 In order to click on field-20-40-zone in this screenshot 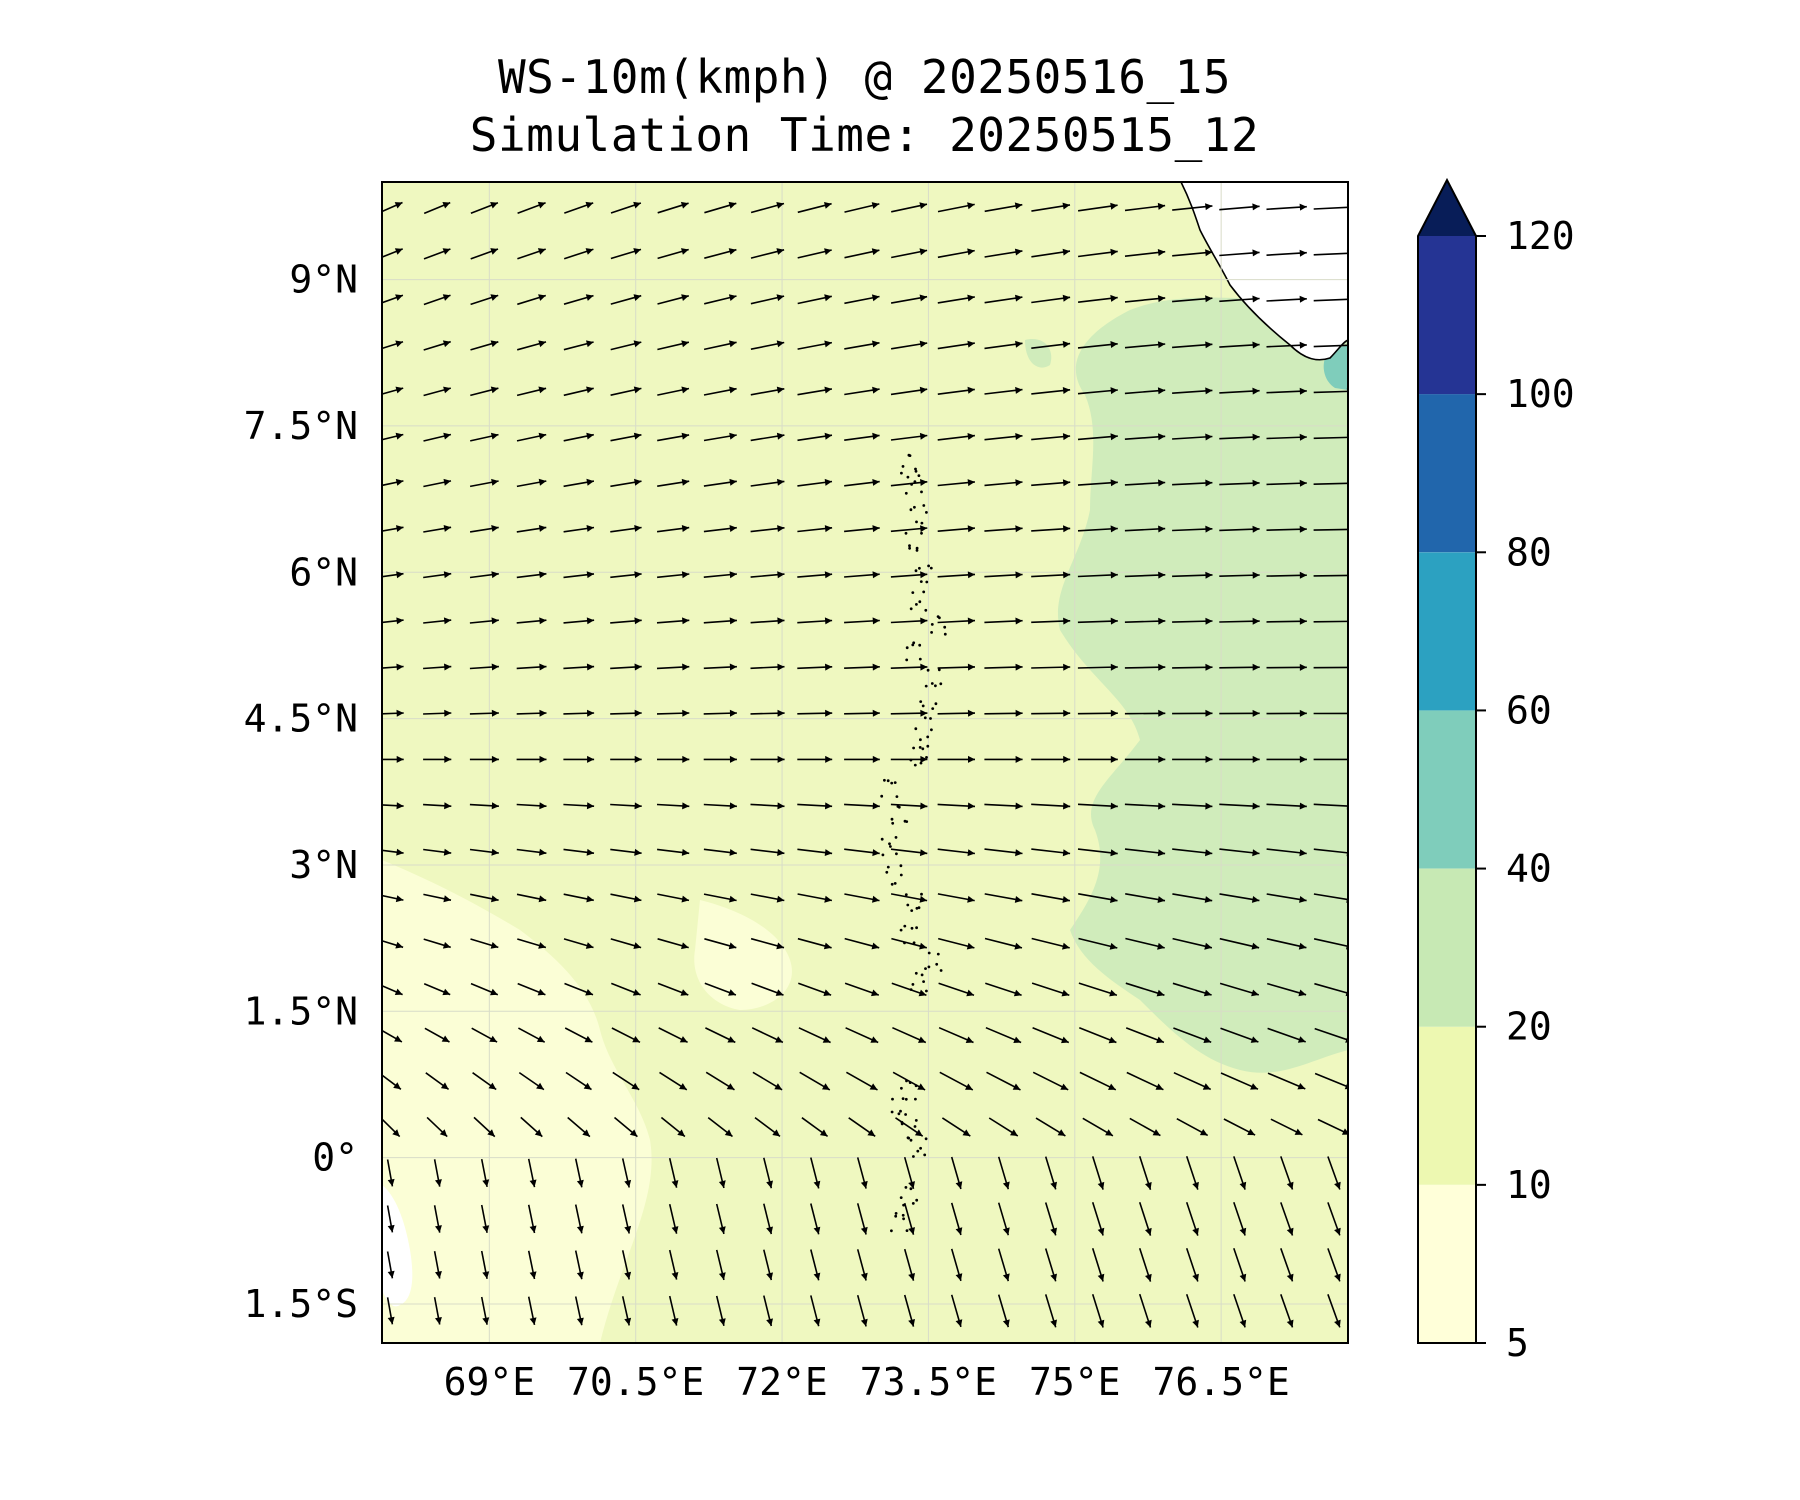, I will do `click(1202, 681)`.